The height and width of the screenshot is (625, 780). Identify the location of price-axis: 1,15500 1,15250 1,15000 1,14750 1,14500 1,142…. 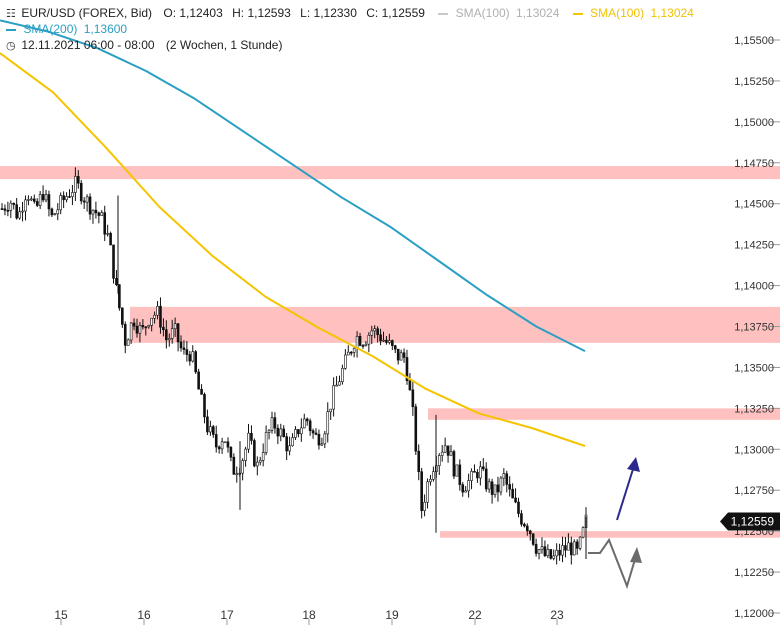
(750, 327).